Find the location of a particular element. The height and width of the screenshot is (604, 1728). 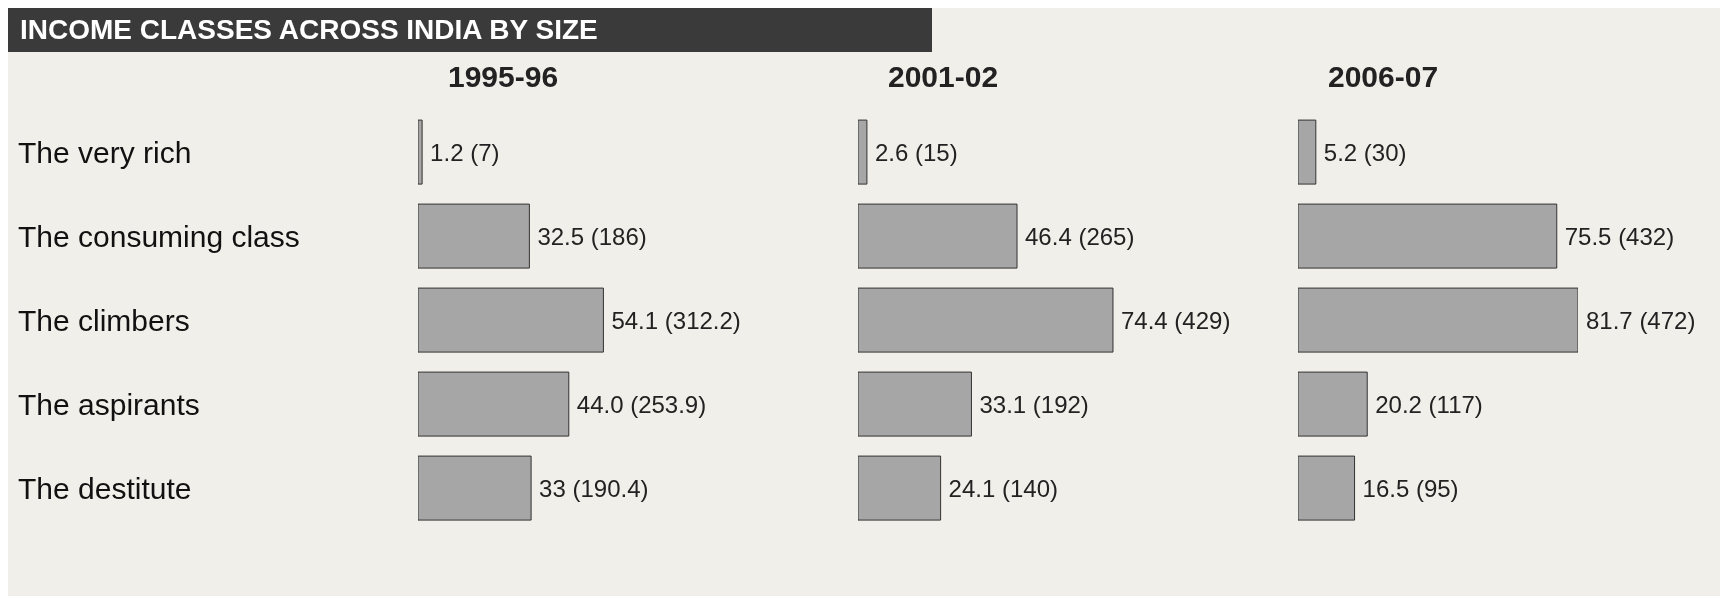

data-label: 75.5 (432) is located at coordinates (1619, 236).